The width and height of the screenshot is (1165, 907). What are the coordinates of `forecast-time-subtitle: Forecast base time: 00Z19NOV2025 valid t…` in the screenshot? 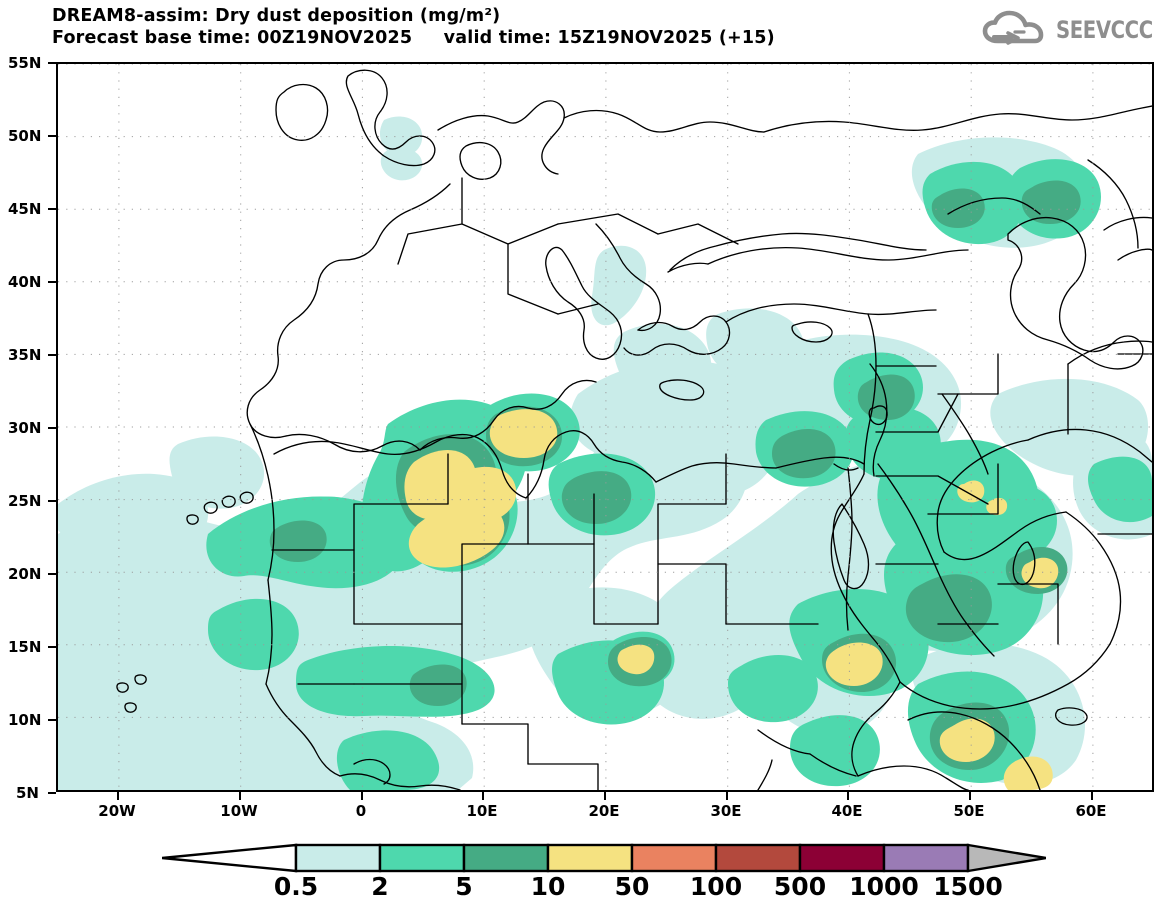 It's located at (413, 38).